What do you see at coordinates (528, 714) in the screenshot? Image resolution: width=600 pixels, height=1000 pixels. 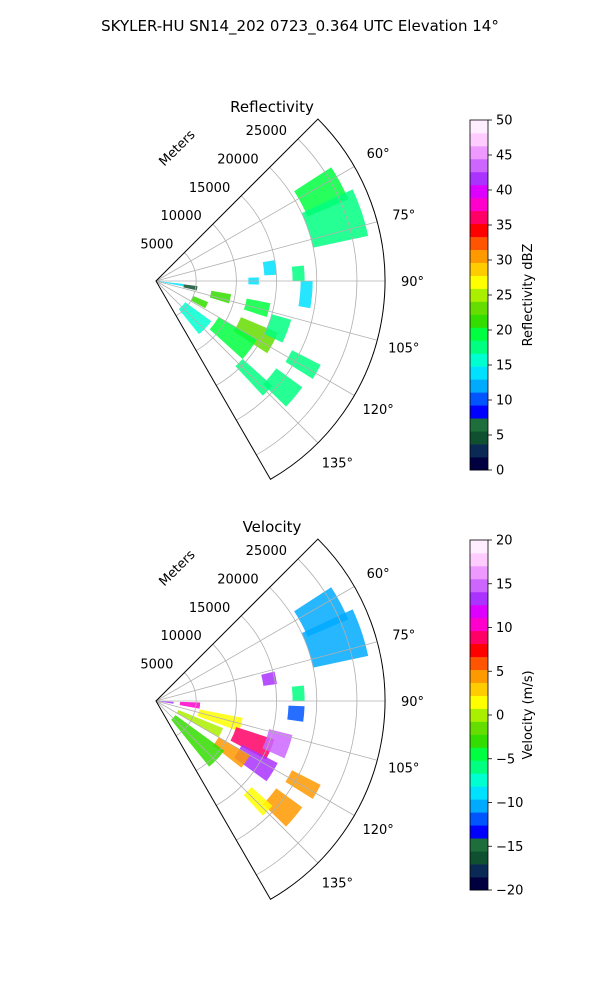 I see `velocity-colorbar-label: Velocity (m/s)` at bounding box center [528, 714].